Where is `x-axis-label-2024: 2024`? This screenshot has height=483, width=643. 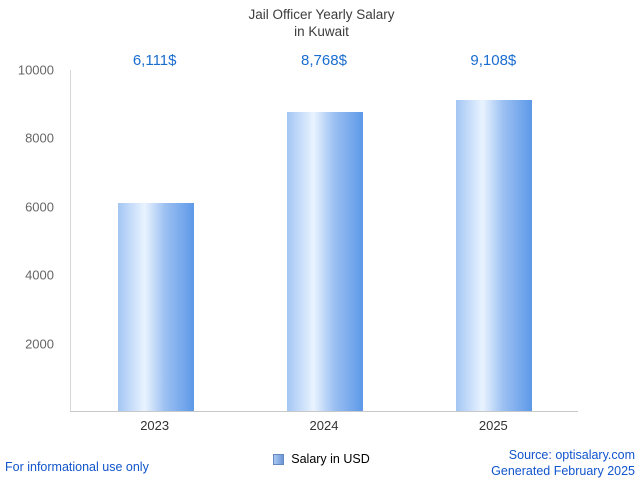
x-axis-label-2024: 2024 is located at coordinates (324, 425).